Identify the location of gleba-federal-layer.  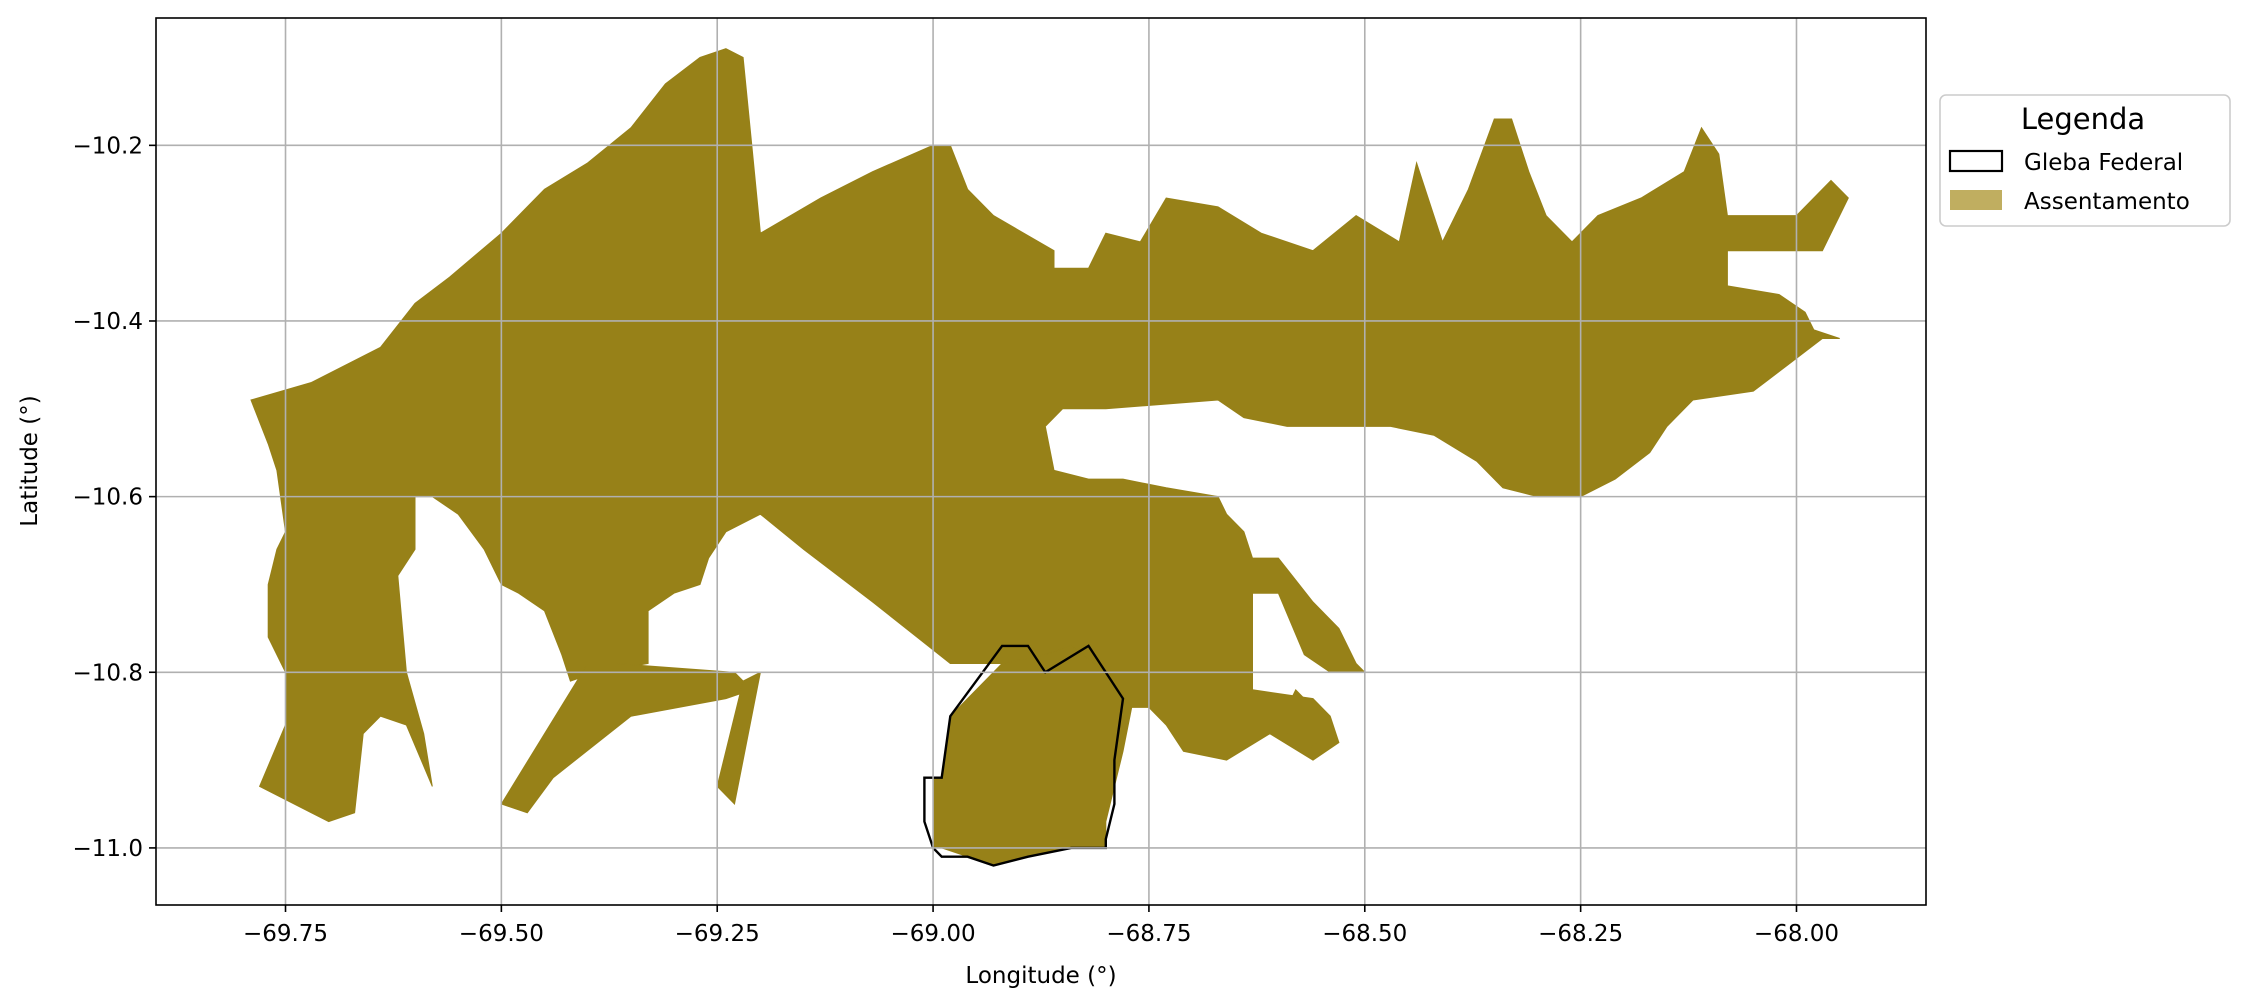
(1024, 755).